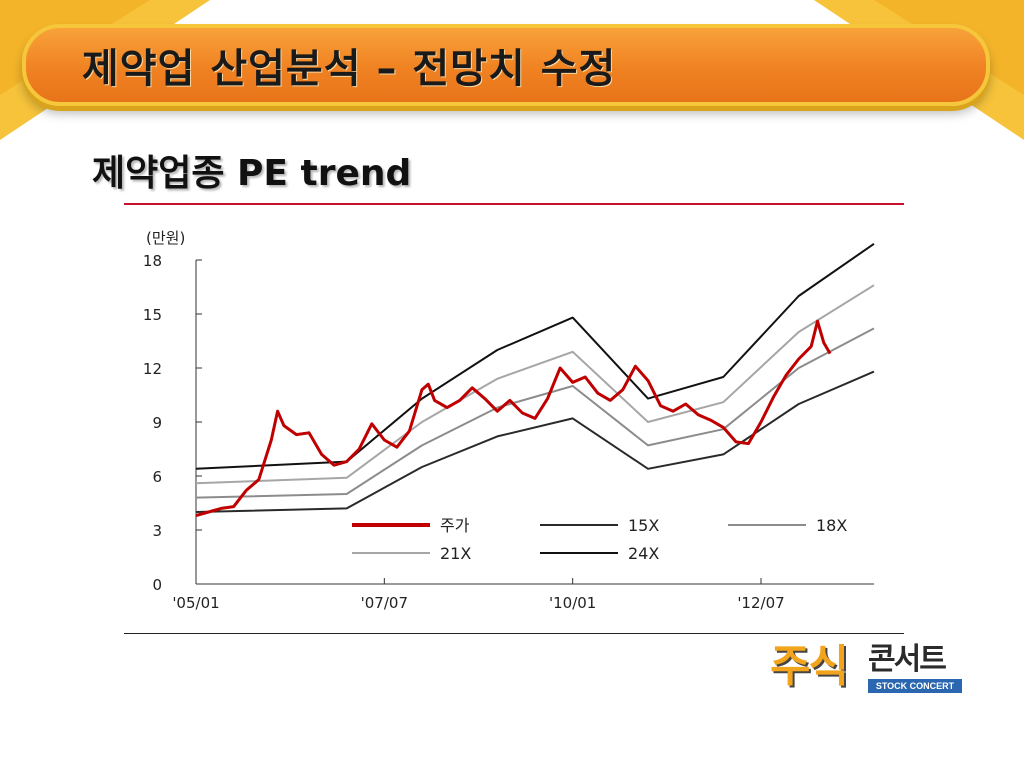  I want to click on series-line-18X, so click(535, 413).